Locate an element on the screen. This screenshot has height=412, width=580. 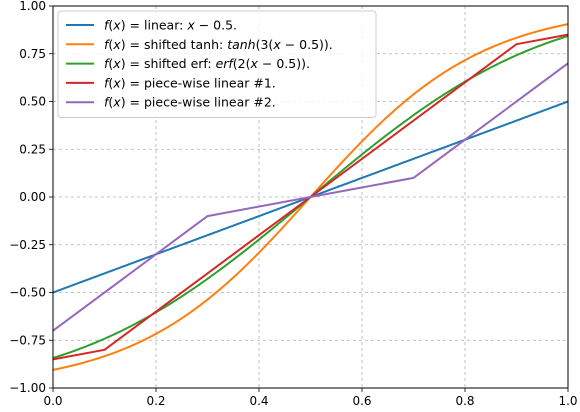
legend-box is located at coordinates (217, 64).